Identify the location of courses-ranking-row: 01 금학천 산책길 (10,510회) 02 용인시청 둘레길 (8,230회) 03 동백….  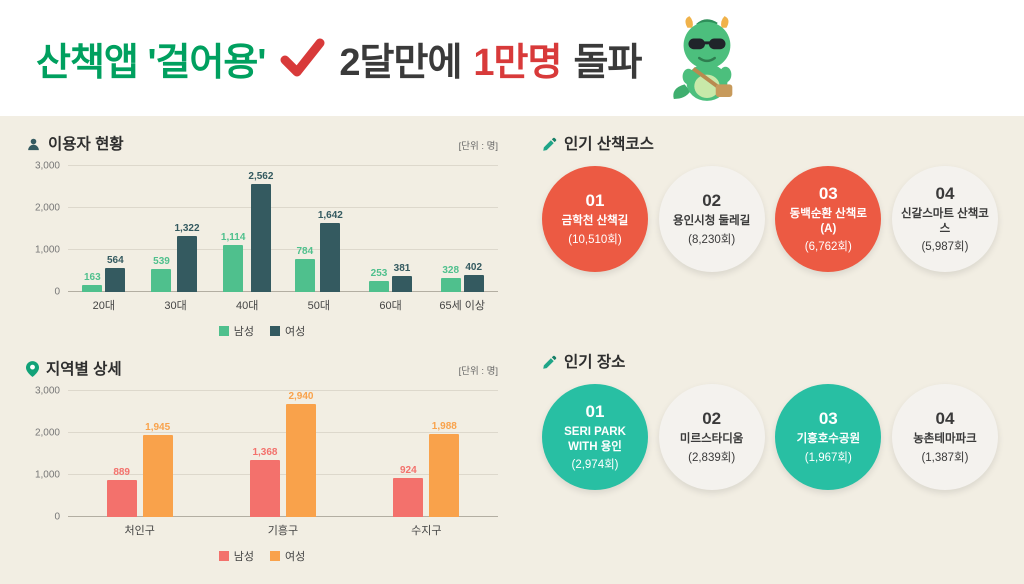
(770, 219).